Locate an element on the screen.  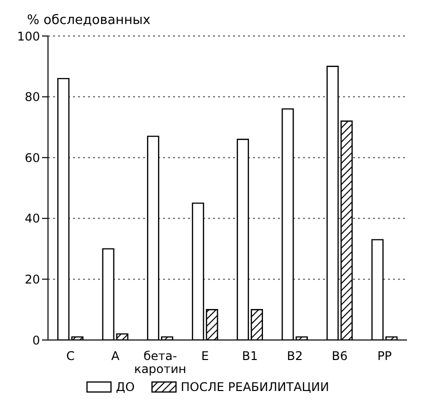
y-tick-label: 60 is located at coordinates (32, 157).